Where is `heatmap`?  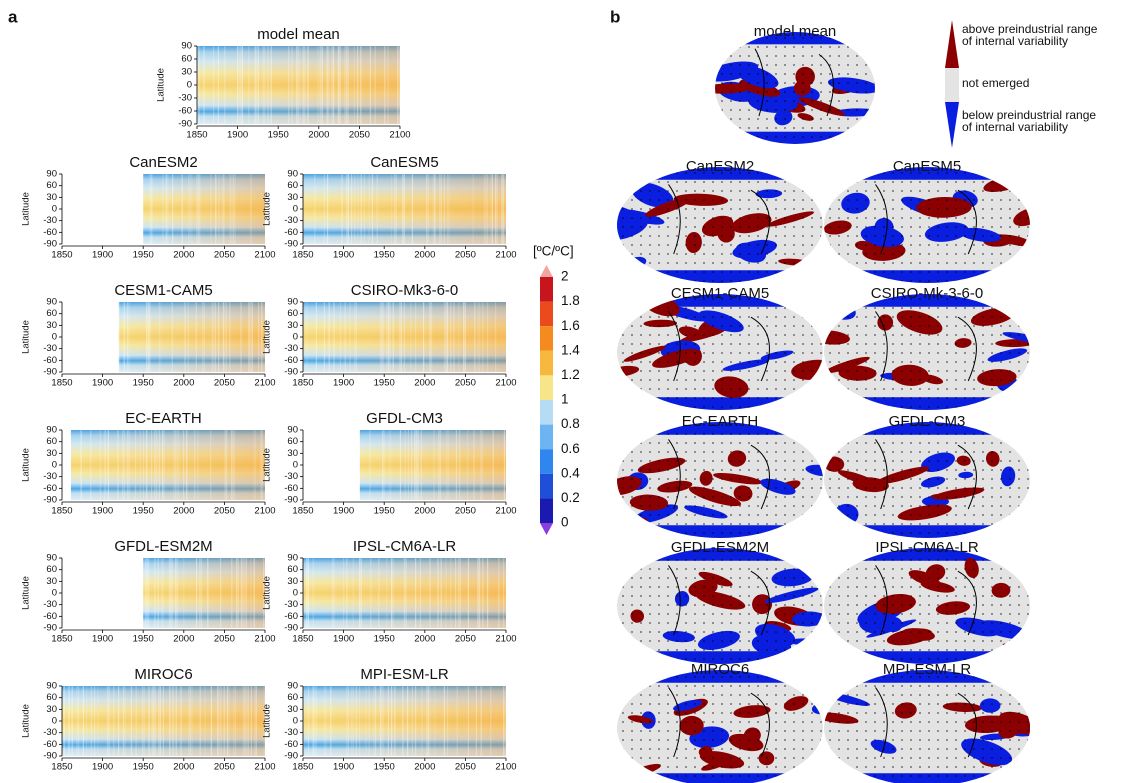 heatmap is located at coordinates (432, 465).